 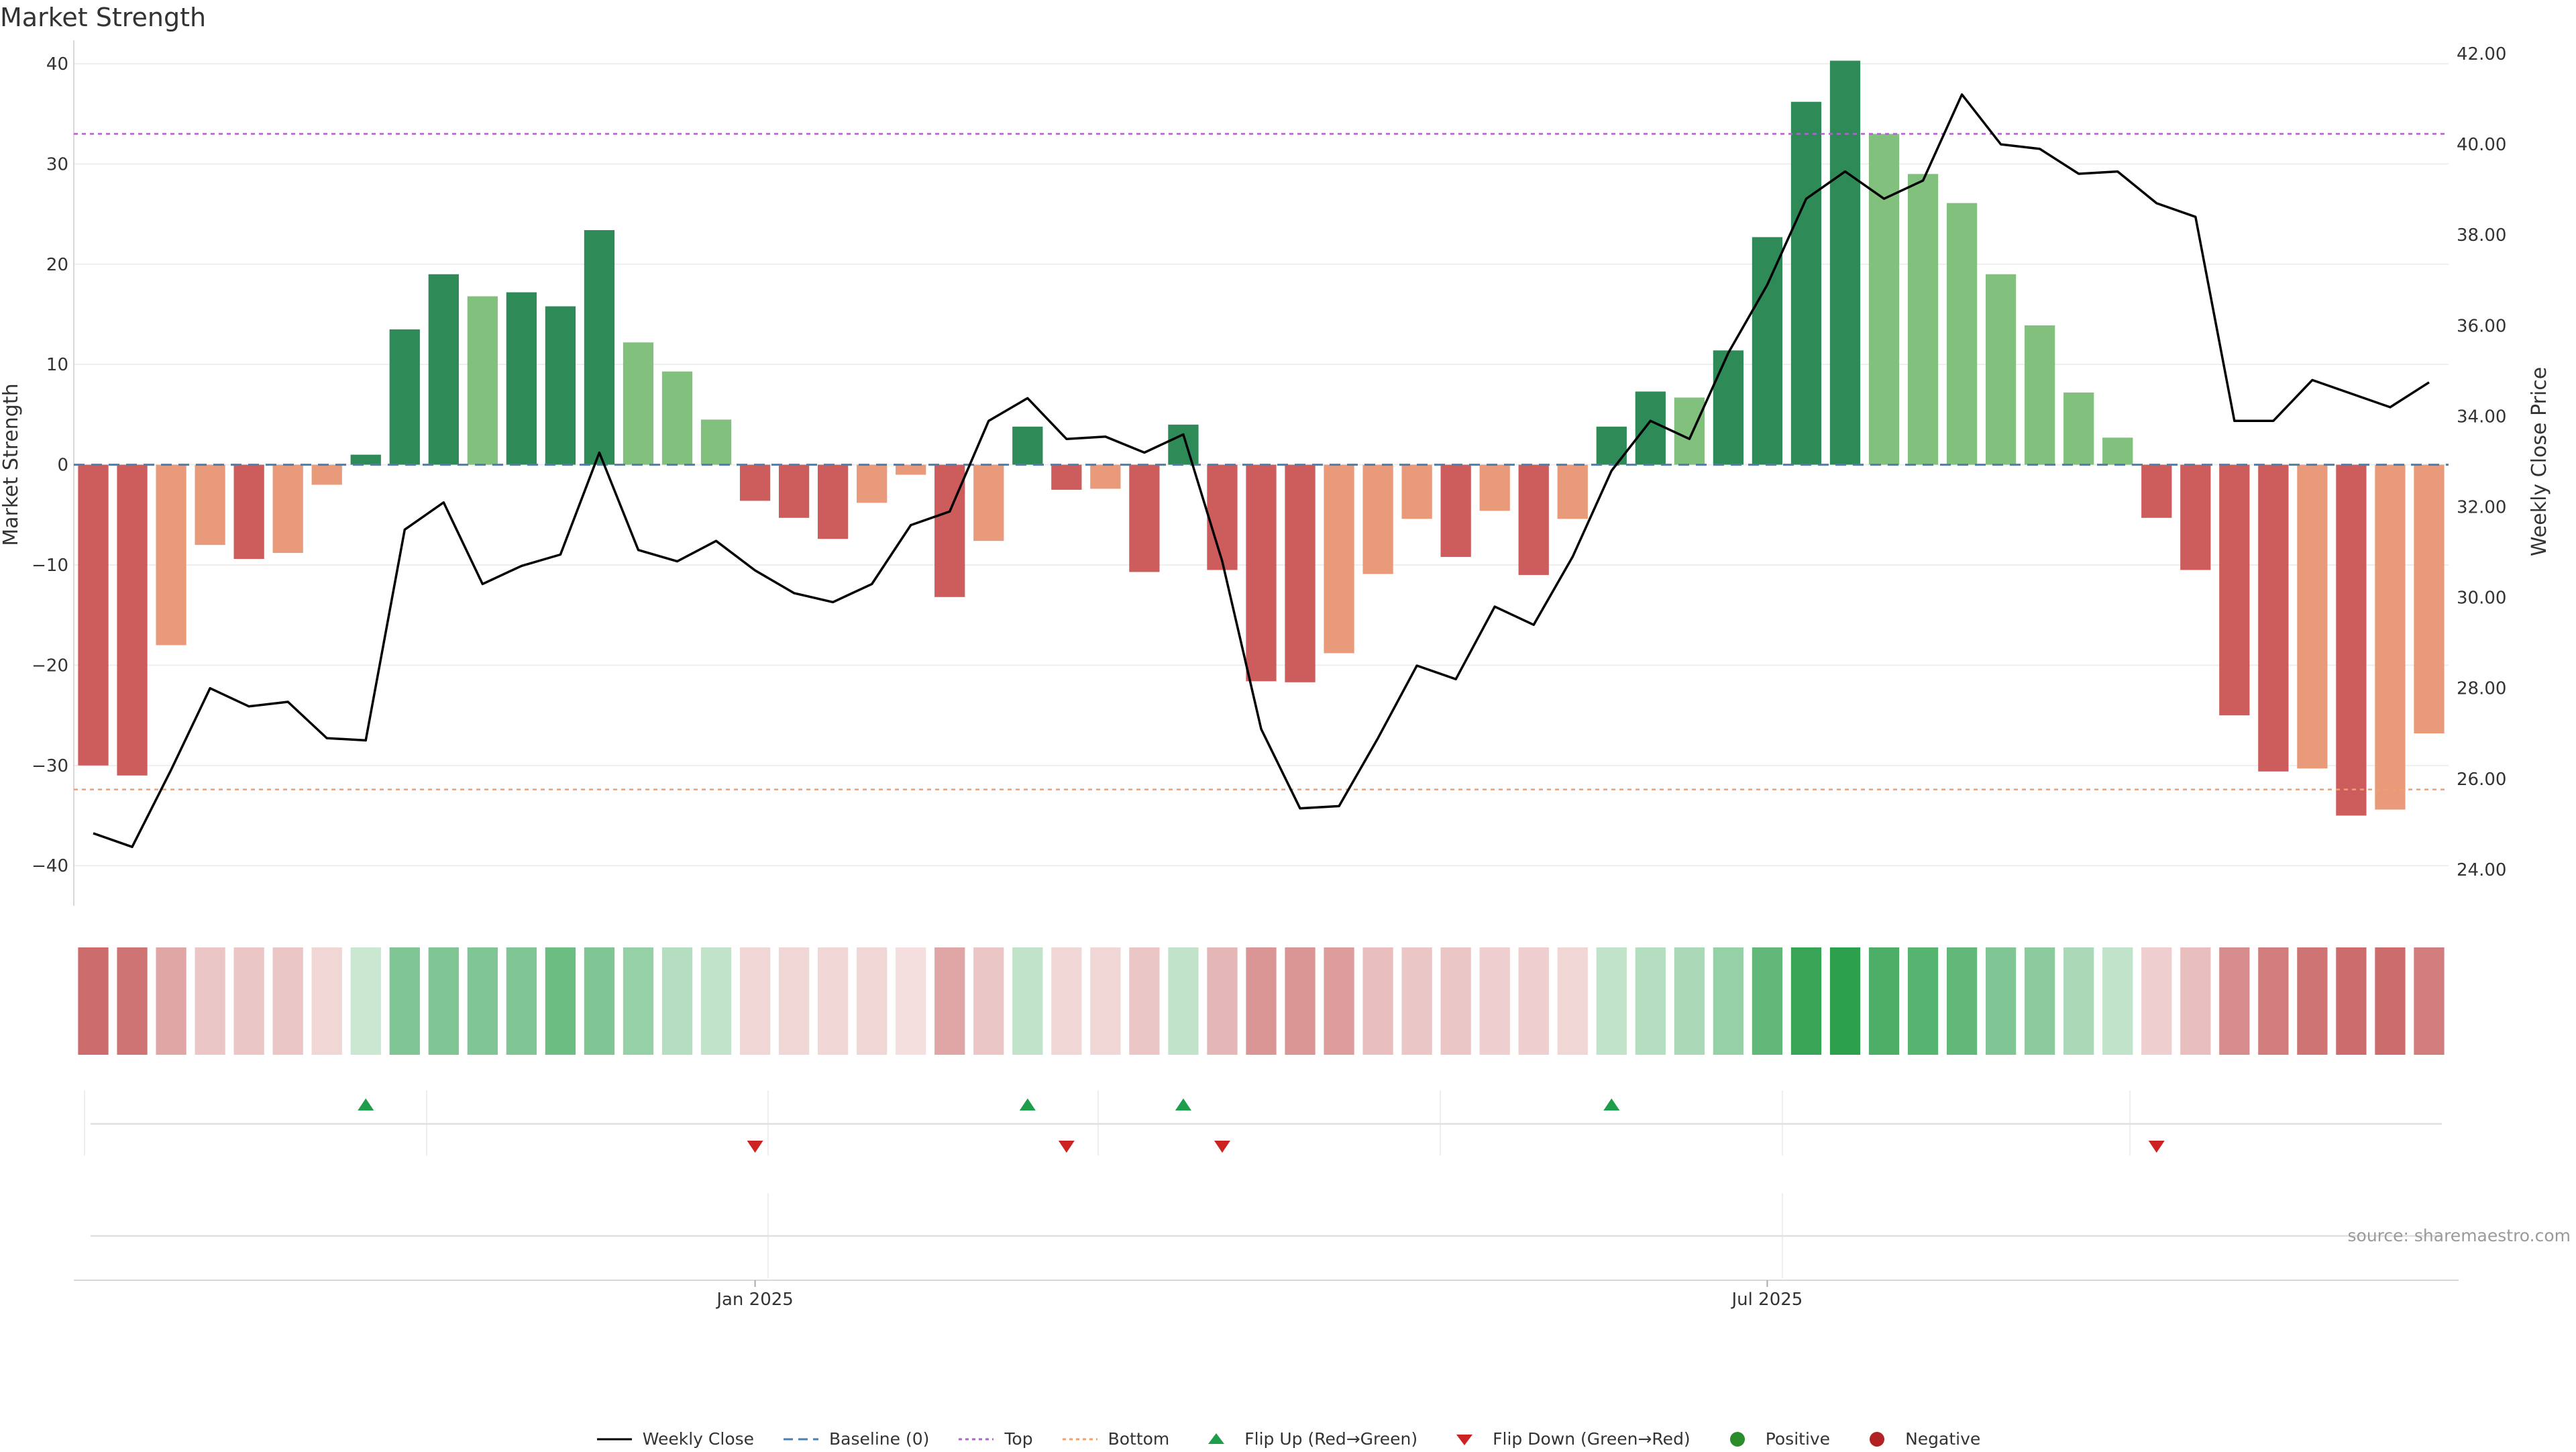 I want to click on y-axis-title: Market Strength, so click(x=11, y=465).